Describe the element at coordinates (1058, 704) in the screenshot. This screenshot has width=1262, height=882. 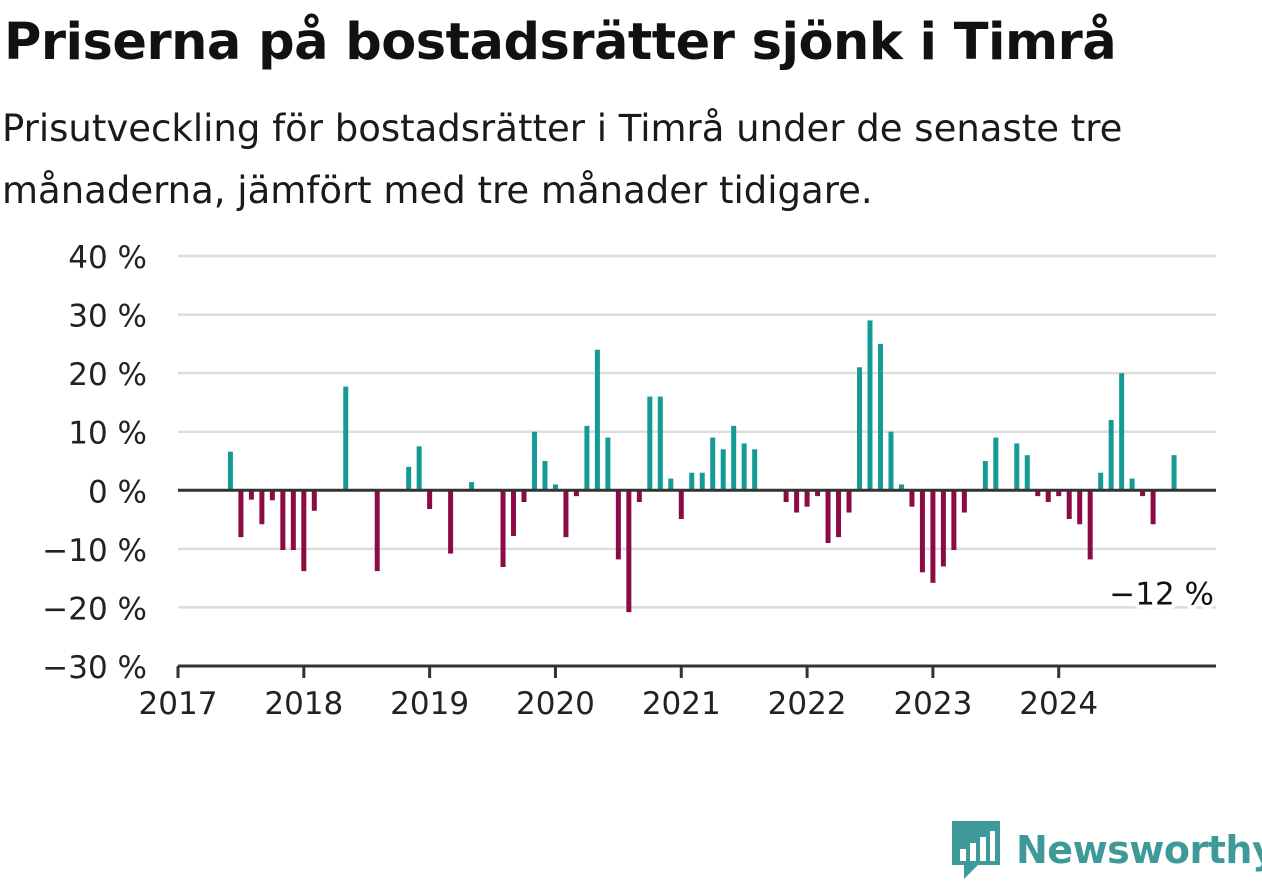
I see `x-tick-label: 2024` at that location.